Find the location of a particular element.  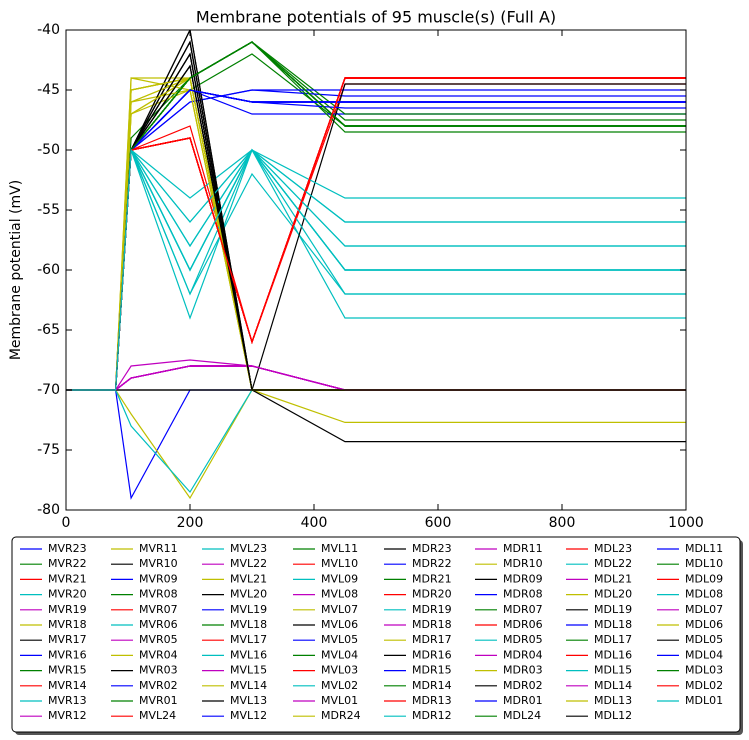

y-tick-label: -45 is located at coordinates (48, 90).